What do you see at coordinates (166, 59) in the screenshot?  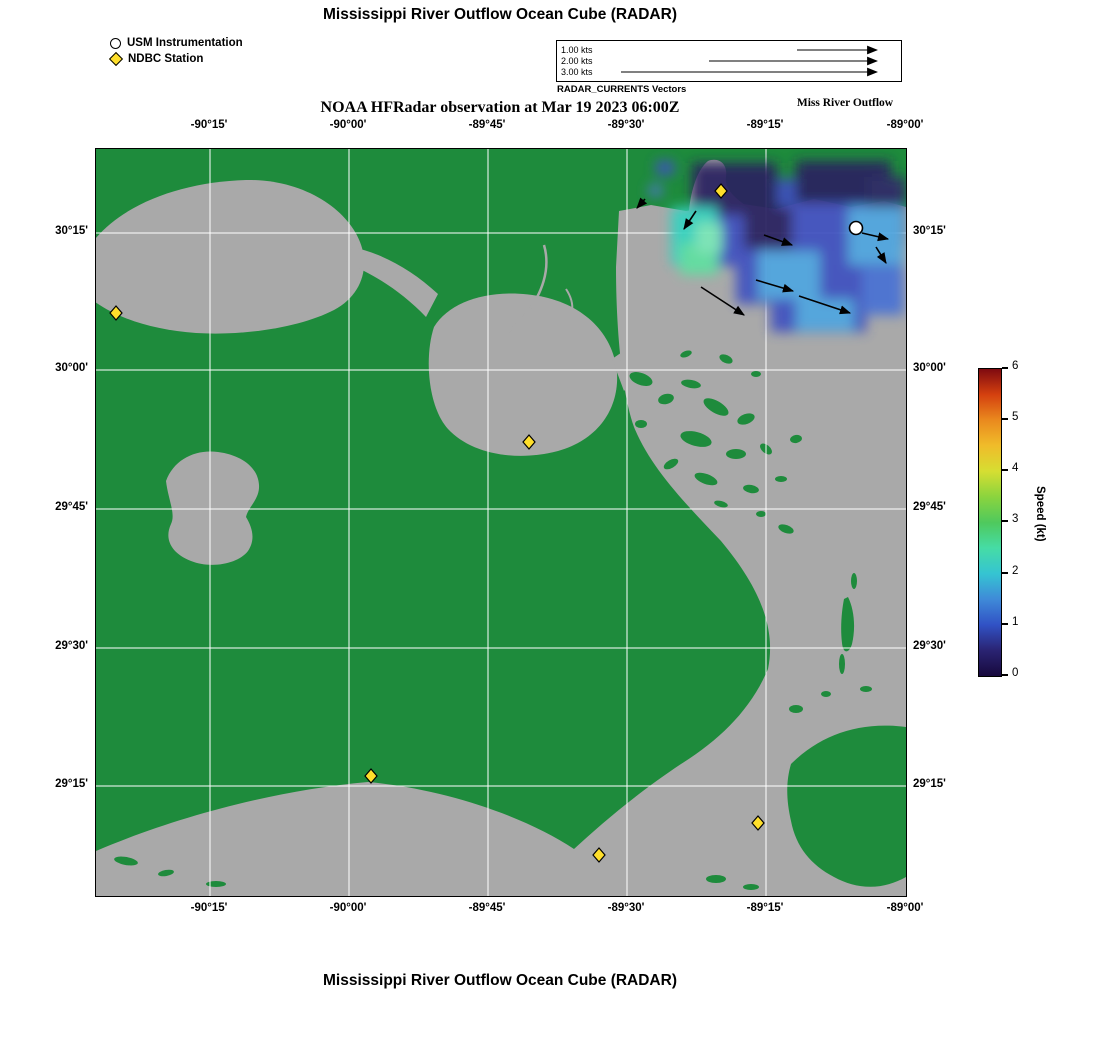 I see `legend-label-ndbc: NDBC Station` at bounding box center [166, 59].